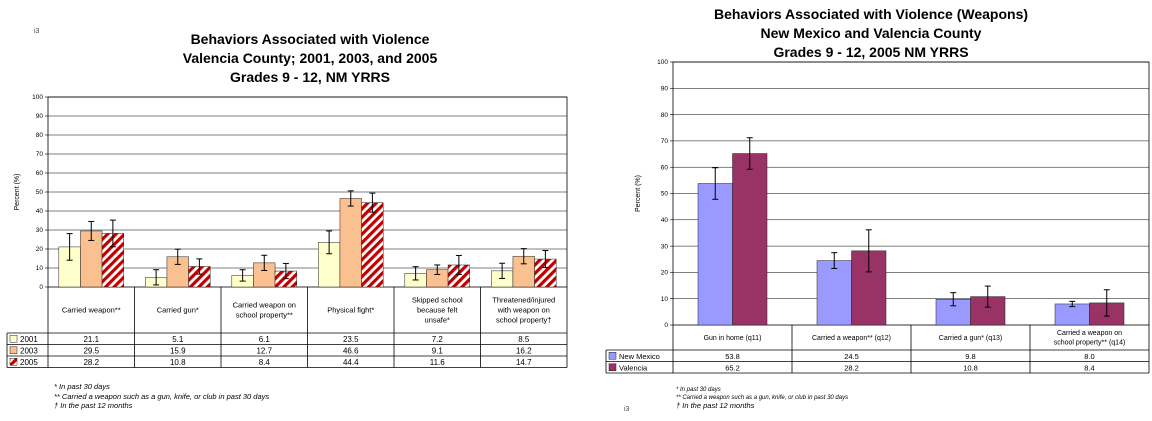 This screenshot has height=421, width=1152. I want to click on category-label: Carried a weapon** (q12), so click(851, 338).